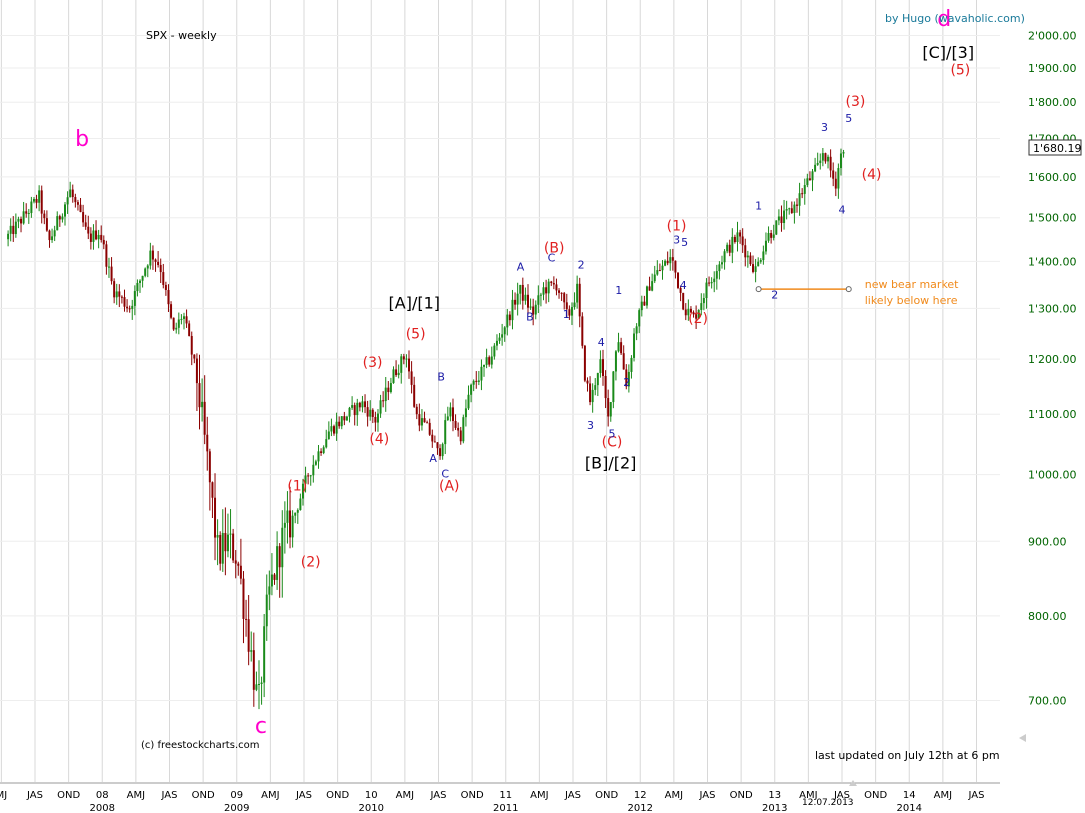 This screenshot has height=813, width=1085. Describe the element at coordinates (848, 289) in the screenshot. I see `bear-line-handle-end` at that location.